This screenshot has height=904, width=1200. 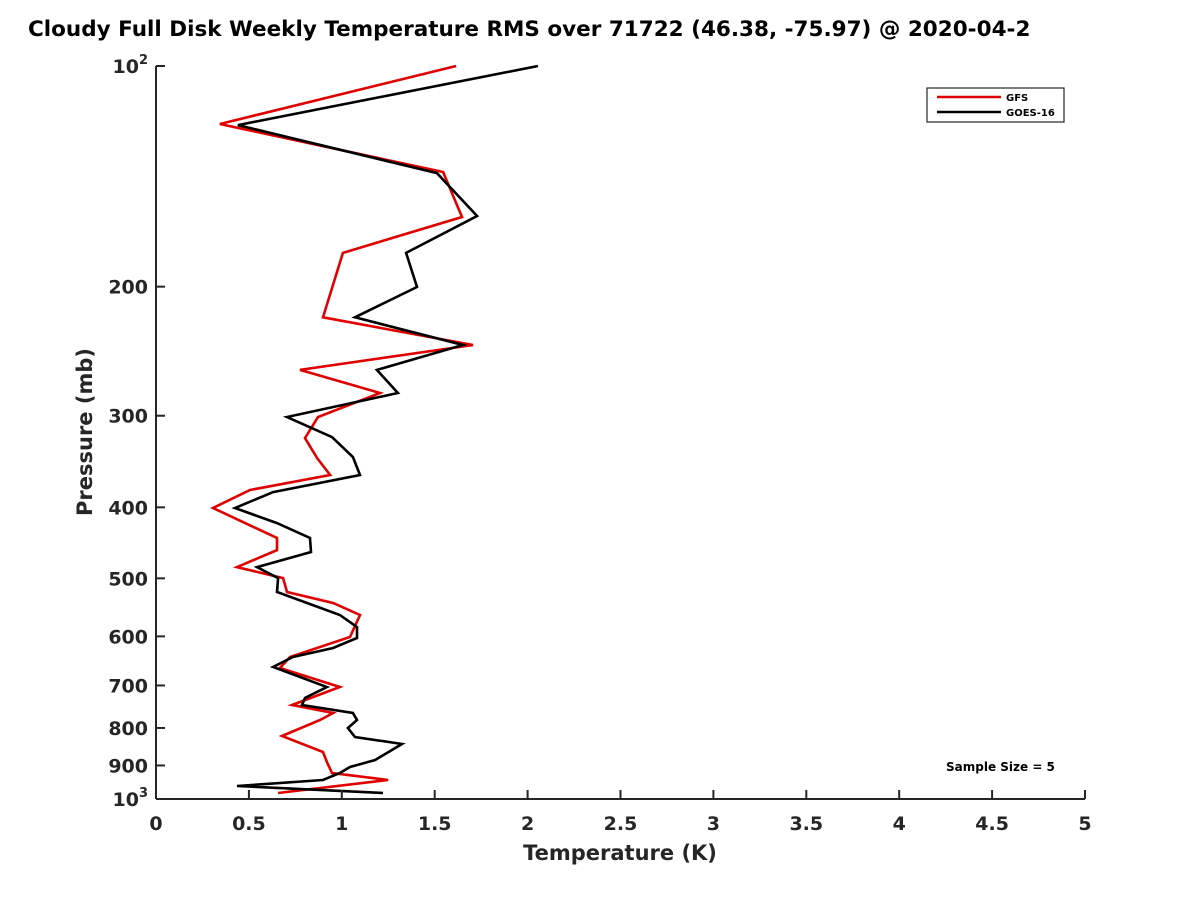 I want to click on y-tick-label: 500, so click(x=128, y=579).